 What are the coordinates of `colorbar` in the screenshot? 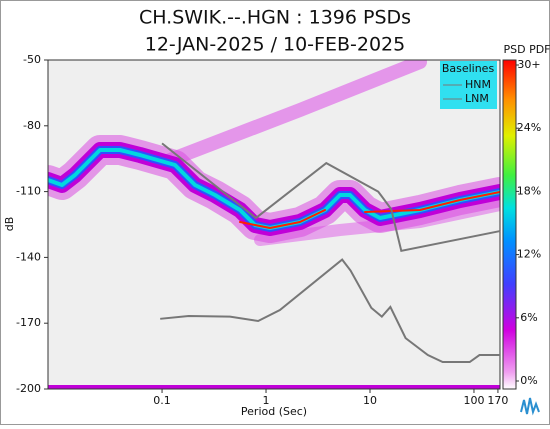 It's located at (509, 224).